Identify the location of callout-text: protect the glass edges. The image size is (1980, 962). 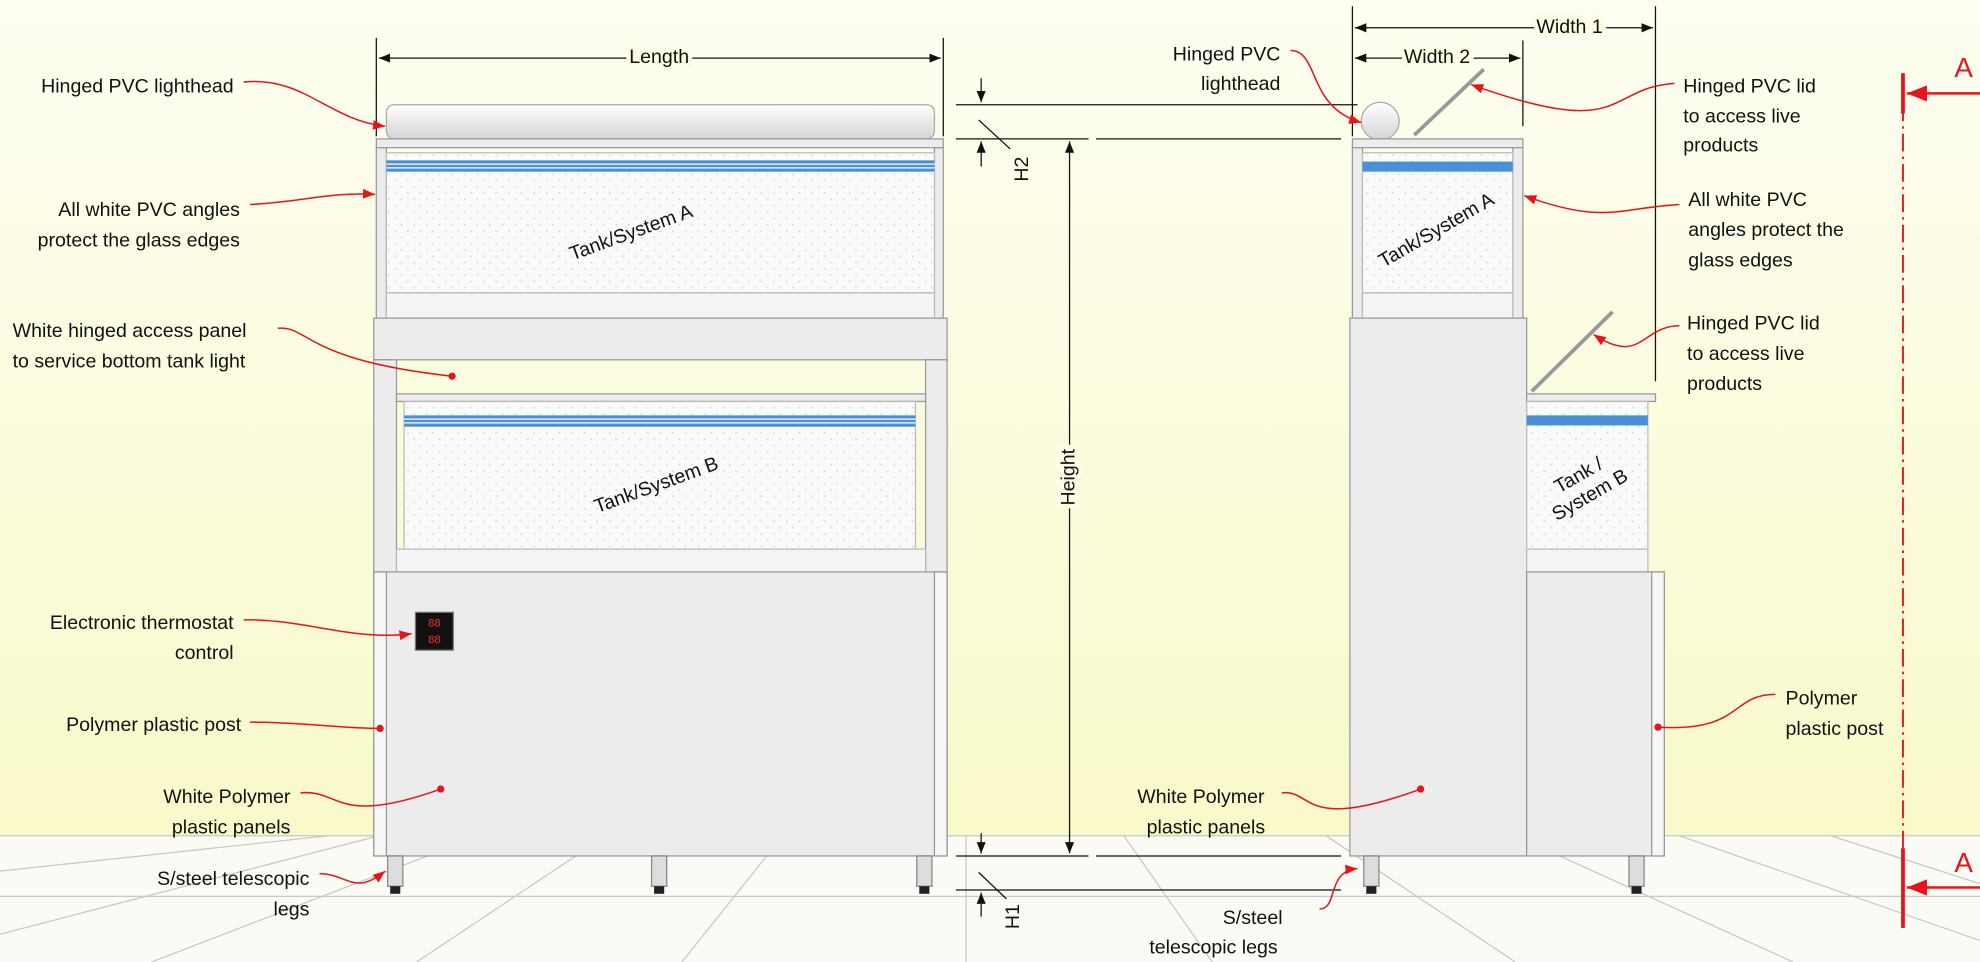
(139, 240).